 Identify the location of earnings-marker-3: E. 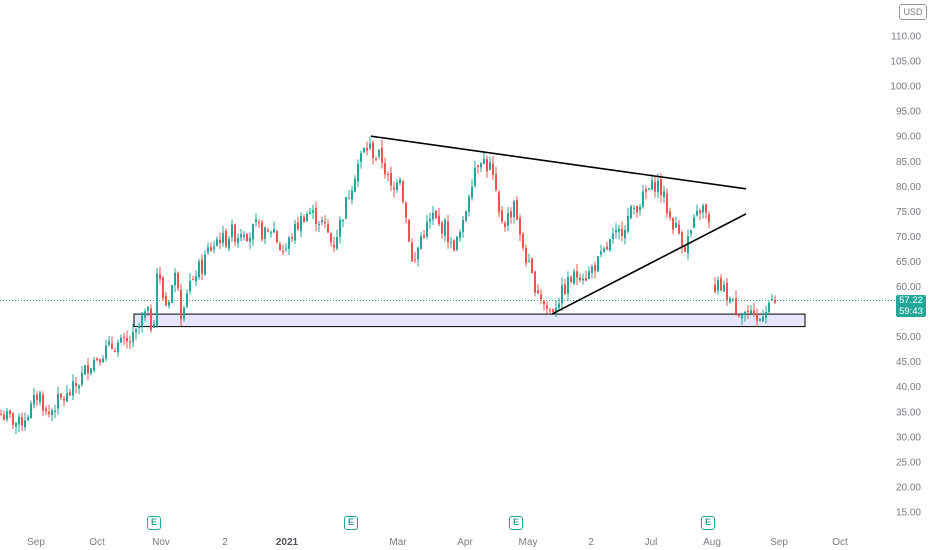
(516, 523).